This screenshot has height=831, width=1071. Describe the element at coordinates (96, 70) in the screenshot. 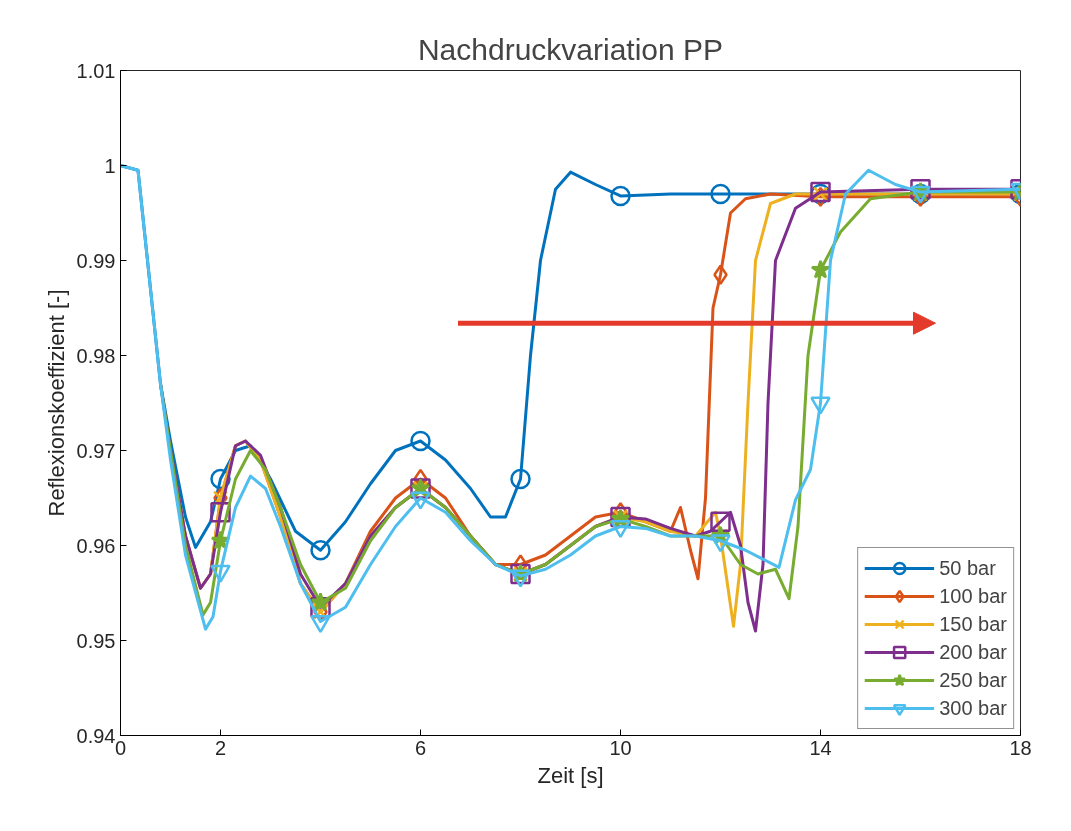

I see `y-tick-label: 1.01` at that location.